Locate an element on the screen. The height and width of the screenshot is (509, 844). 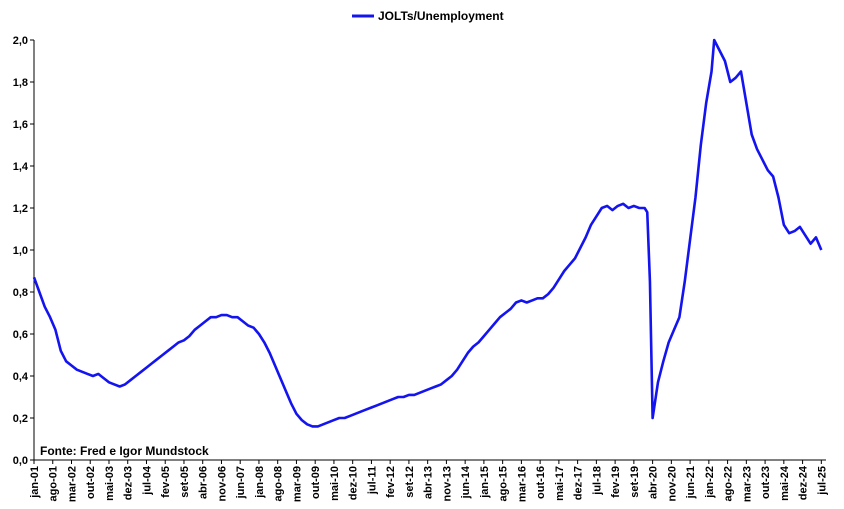
y-tick-label: 1,2 is located at coordinates (20, 209).